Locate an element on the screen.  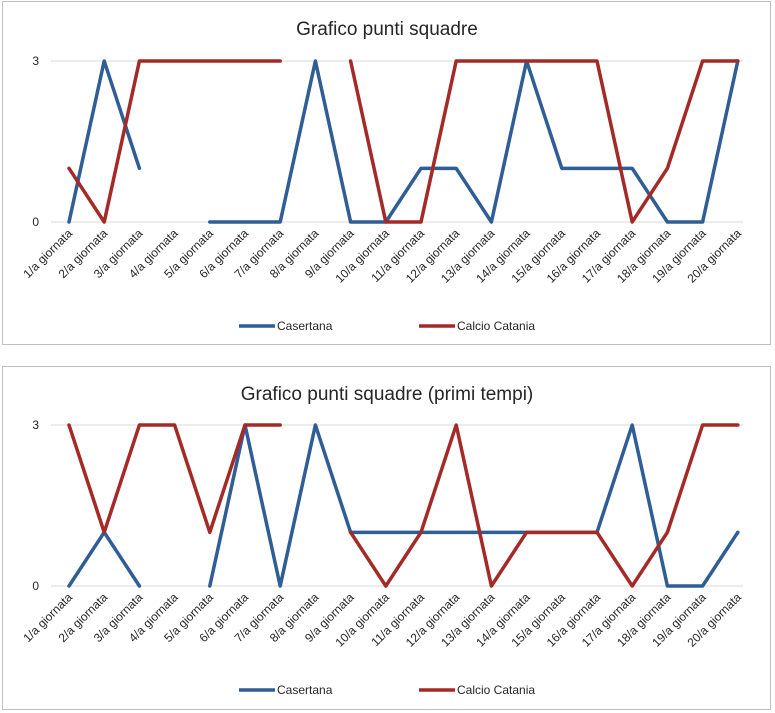
chart-title: Grafico punti squadre (primi tempi) is located at coordinates (387, 394).